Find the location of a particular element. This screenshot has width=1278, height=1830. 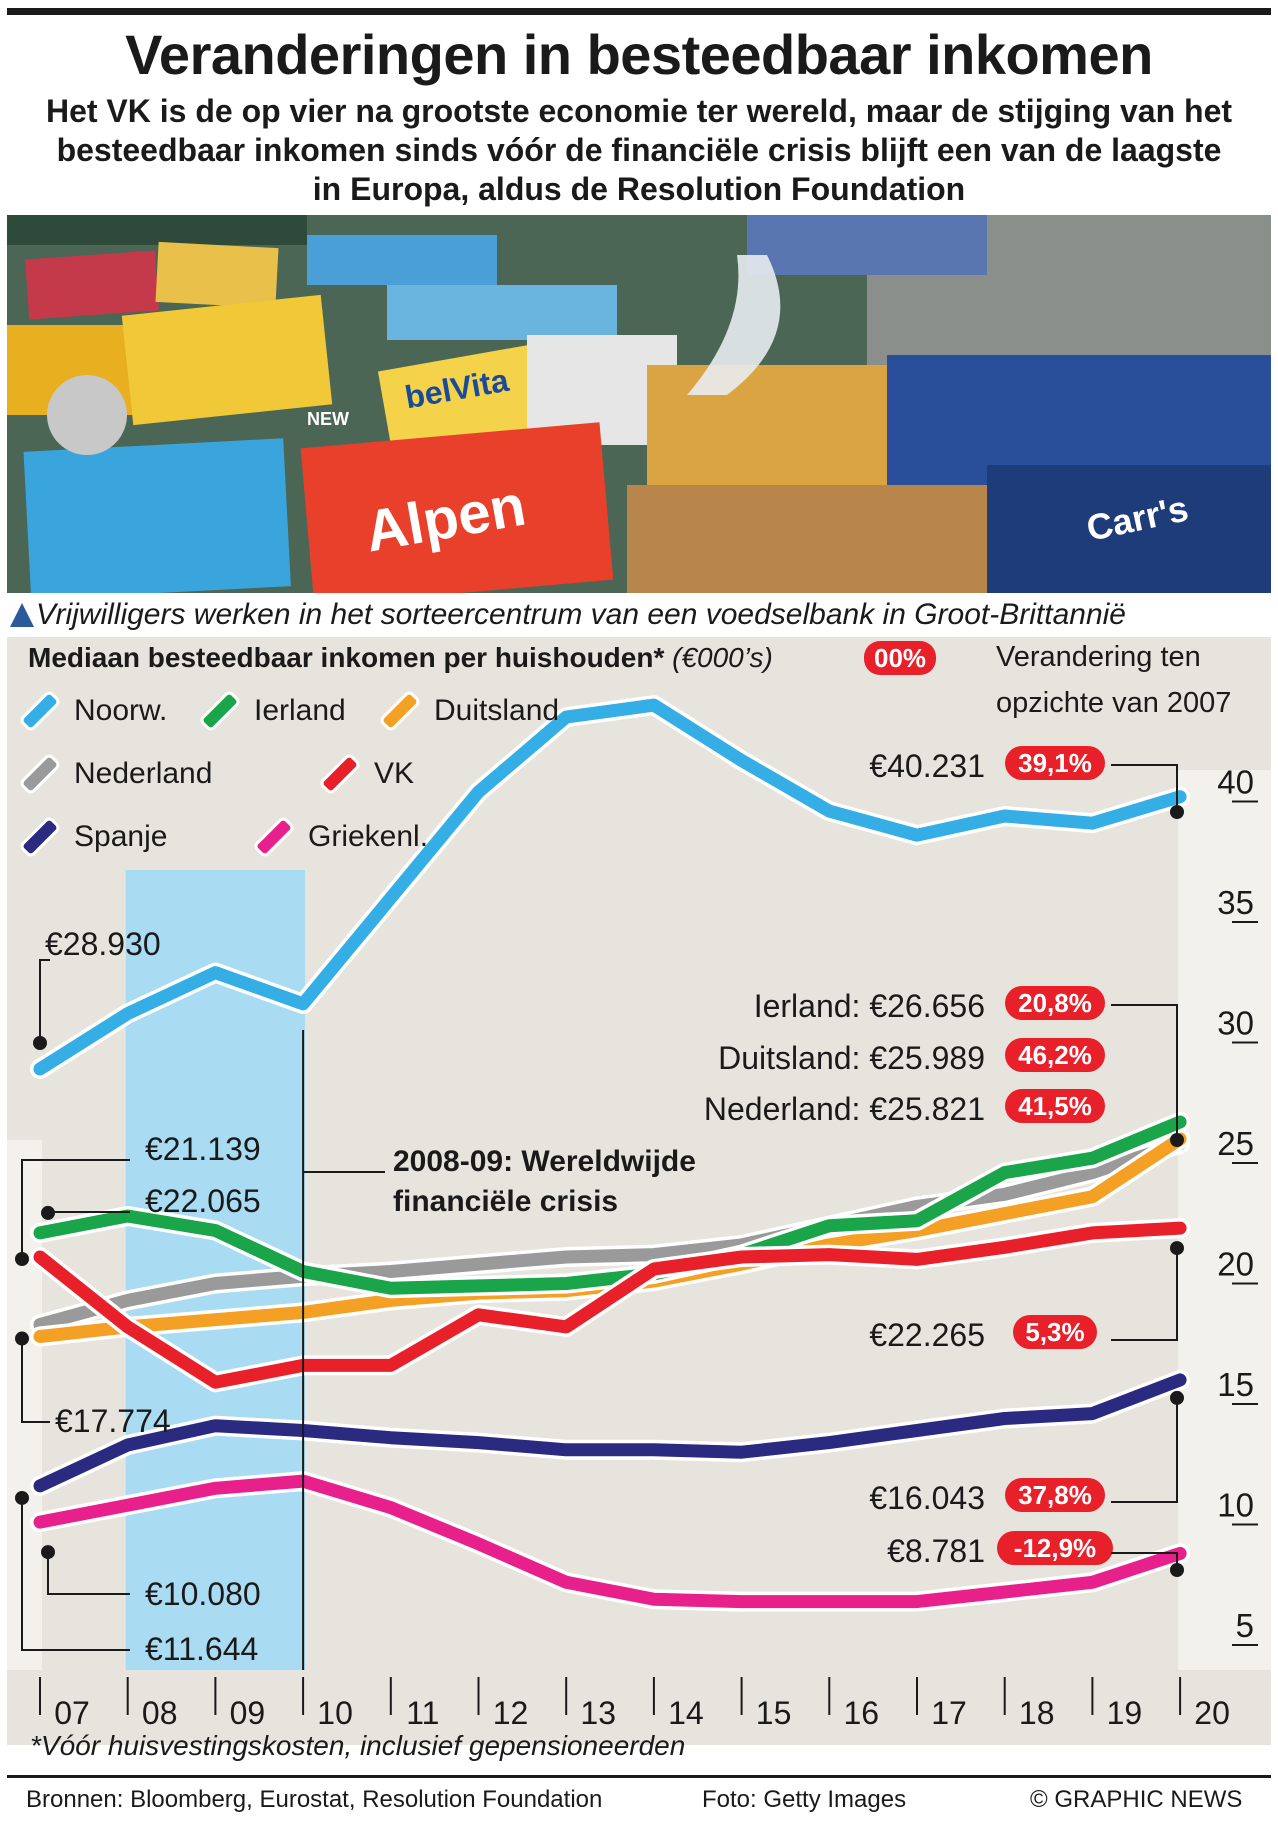

start-label-ierland: €22.065 is located at coordinates (203, 1201).